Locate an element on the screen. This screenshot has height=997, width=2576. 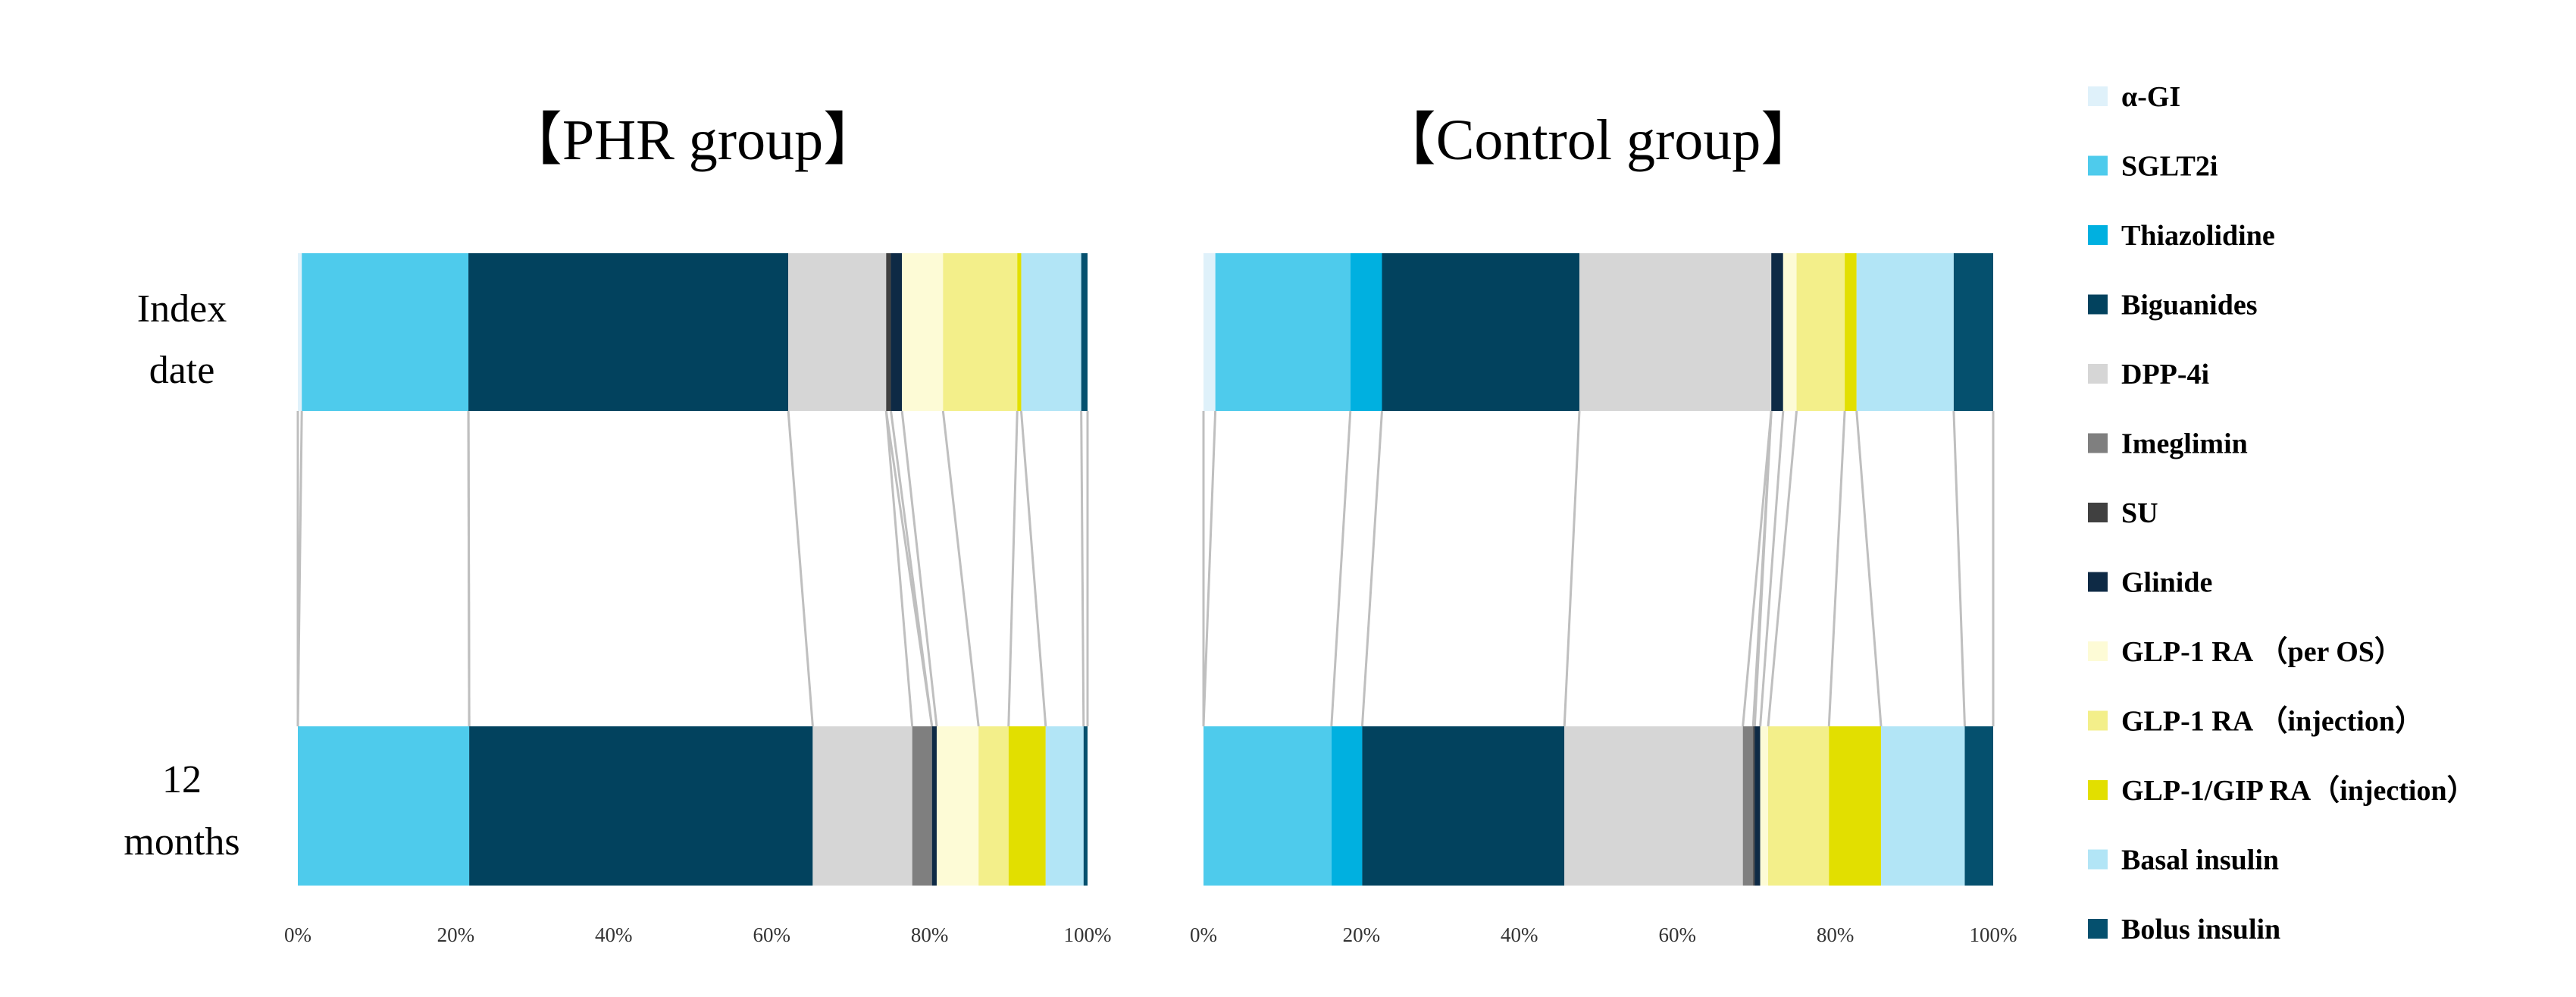
legend-item: Basal insulin is located at coordinates (2183, 860).